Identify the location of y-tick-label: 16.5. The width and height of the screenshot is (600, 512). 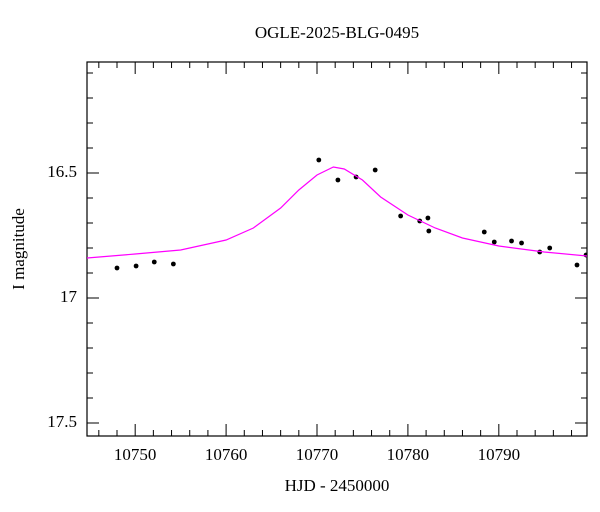
(62, 171).